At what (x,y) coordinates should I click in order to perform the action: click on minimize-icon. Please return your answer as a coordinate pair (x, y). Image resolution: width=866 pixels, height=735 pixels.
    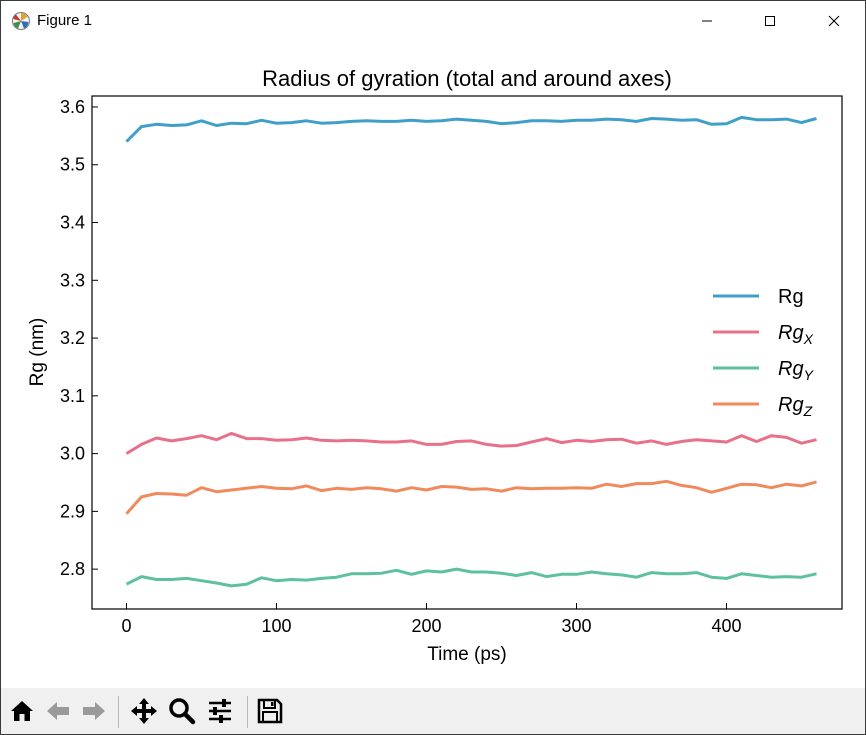
    Looking at the image, I should click on (707, 21).